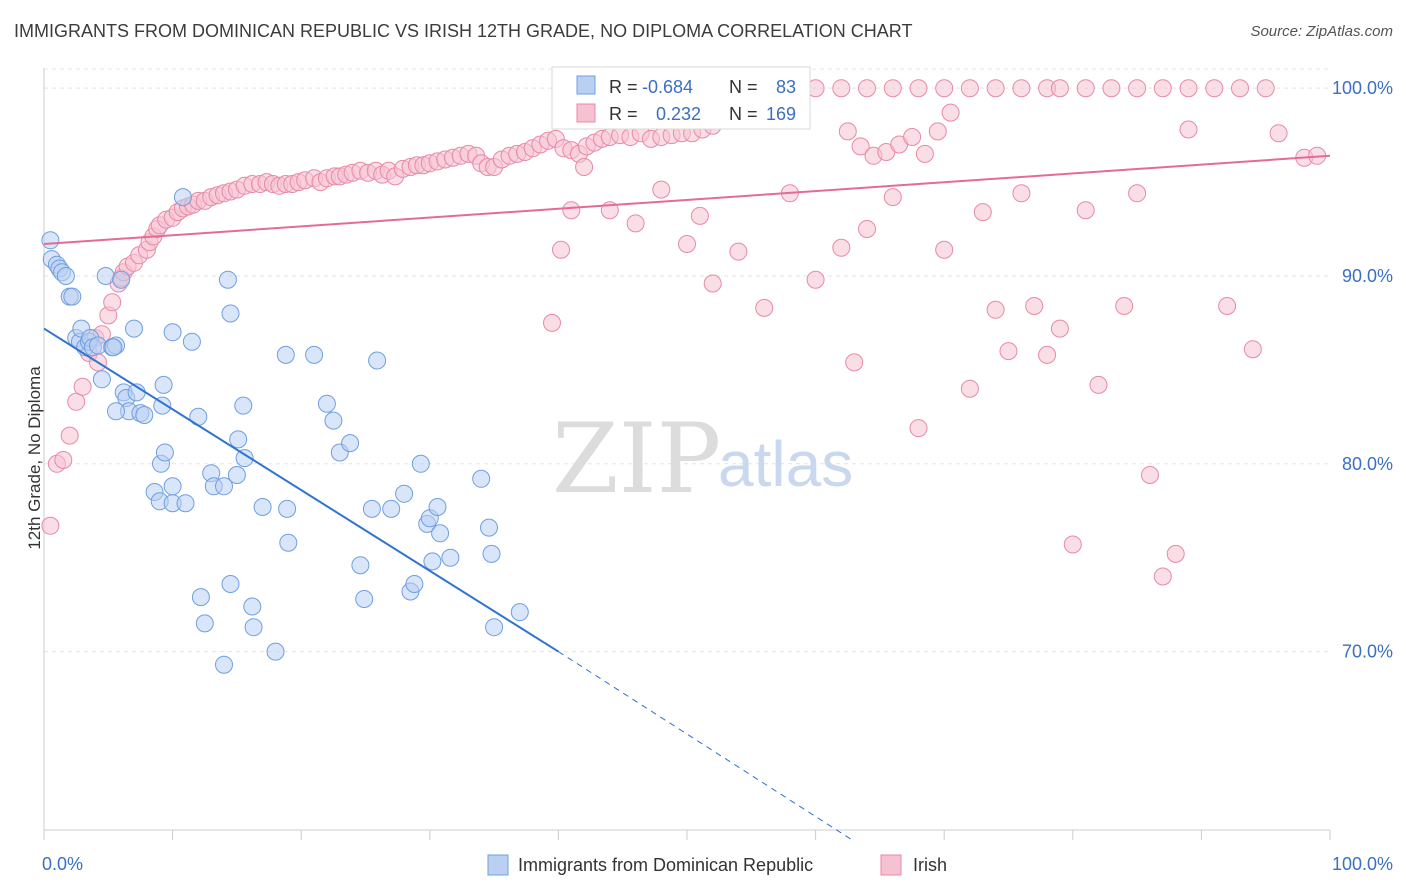 The height and width of the screenshot is (892, 1406). I want to click on x-tick-label-min: 0.0%, so click(62, 864).